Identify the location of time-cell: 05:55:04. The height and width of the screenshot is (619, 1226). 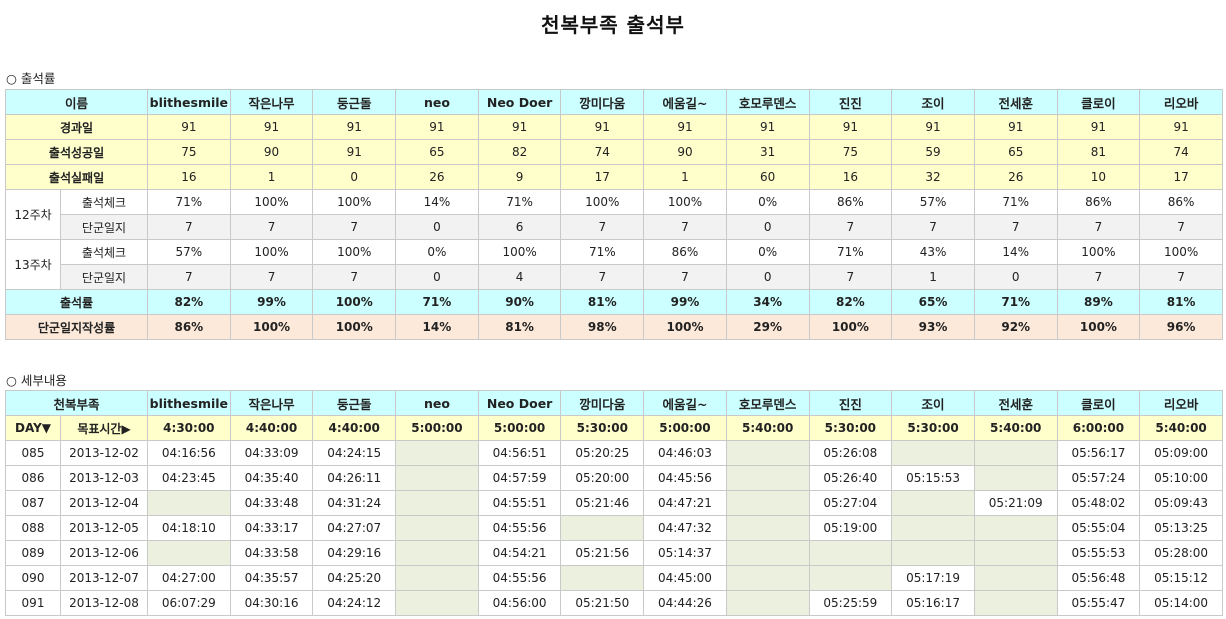
(1098, 528).